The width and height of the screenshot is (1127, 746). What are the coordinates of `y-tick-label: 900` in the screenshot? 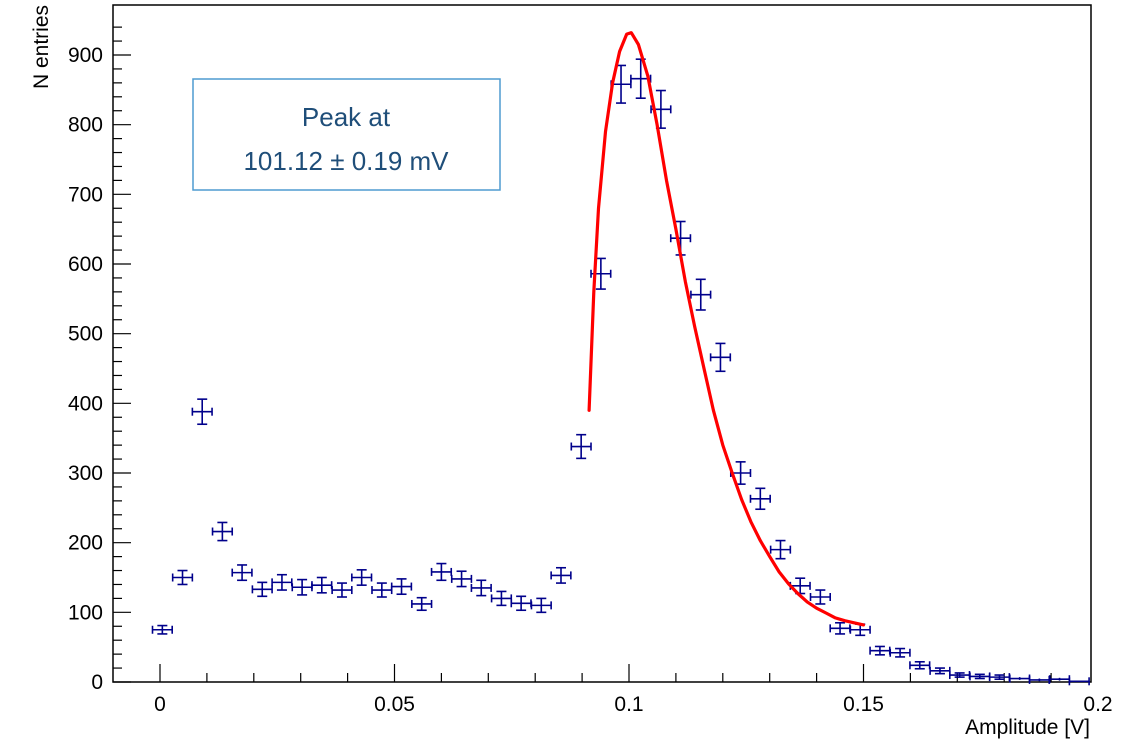 It's located at (85, 55).